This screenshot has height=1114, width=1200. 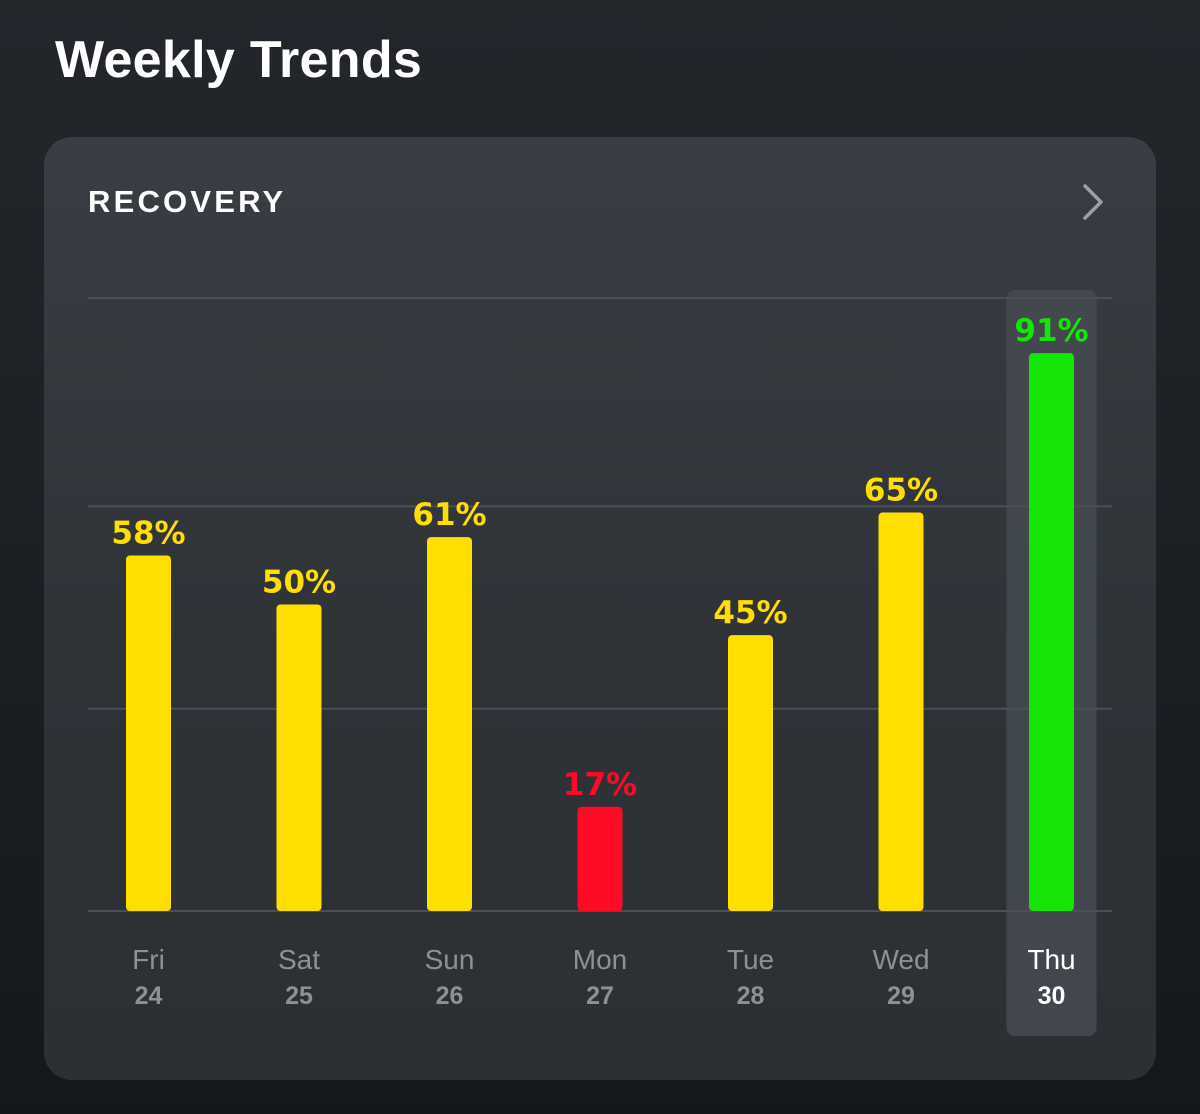 I want to click on bar-thu, so click(x=1051, y=632).